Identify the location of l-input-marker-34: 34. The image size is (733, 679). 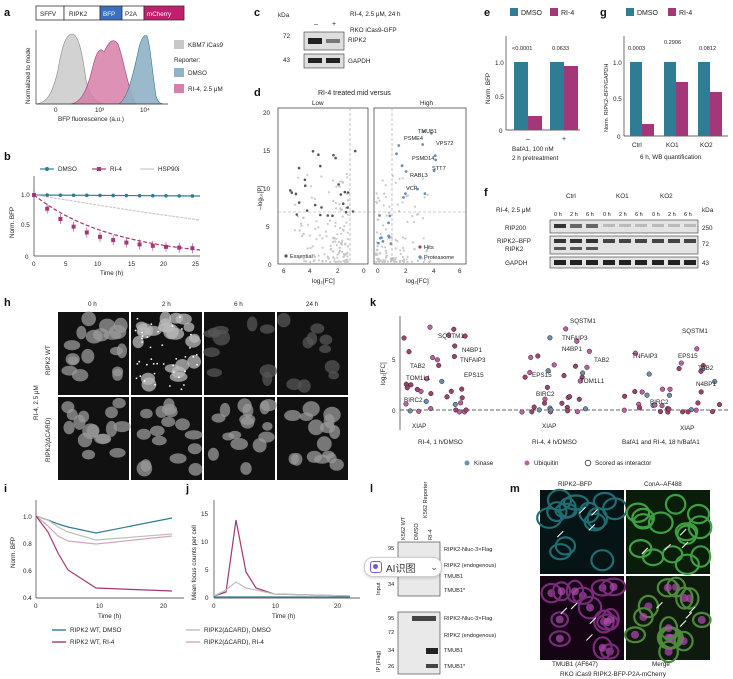
(391, 585).